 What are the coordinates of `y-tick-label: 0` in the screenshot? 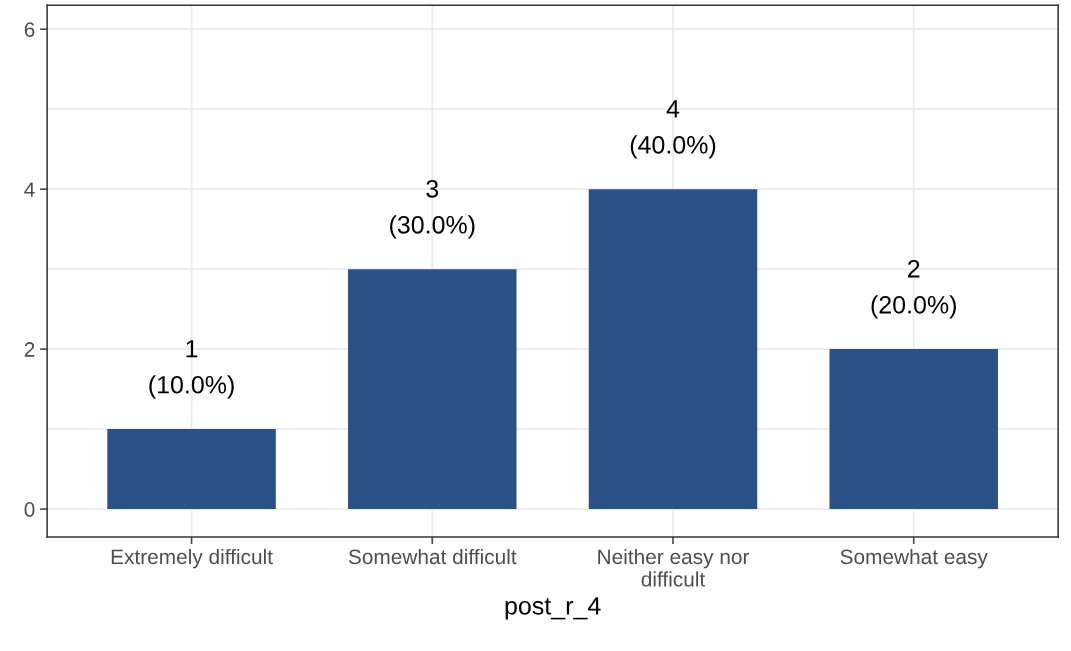 It's located at (29, 509).